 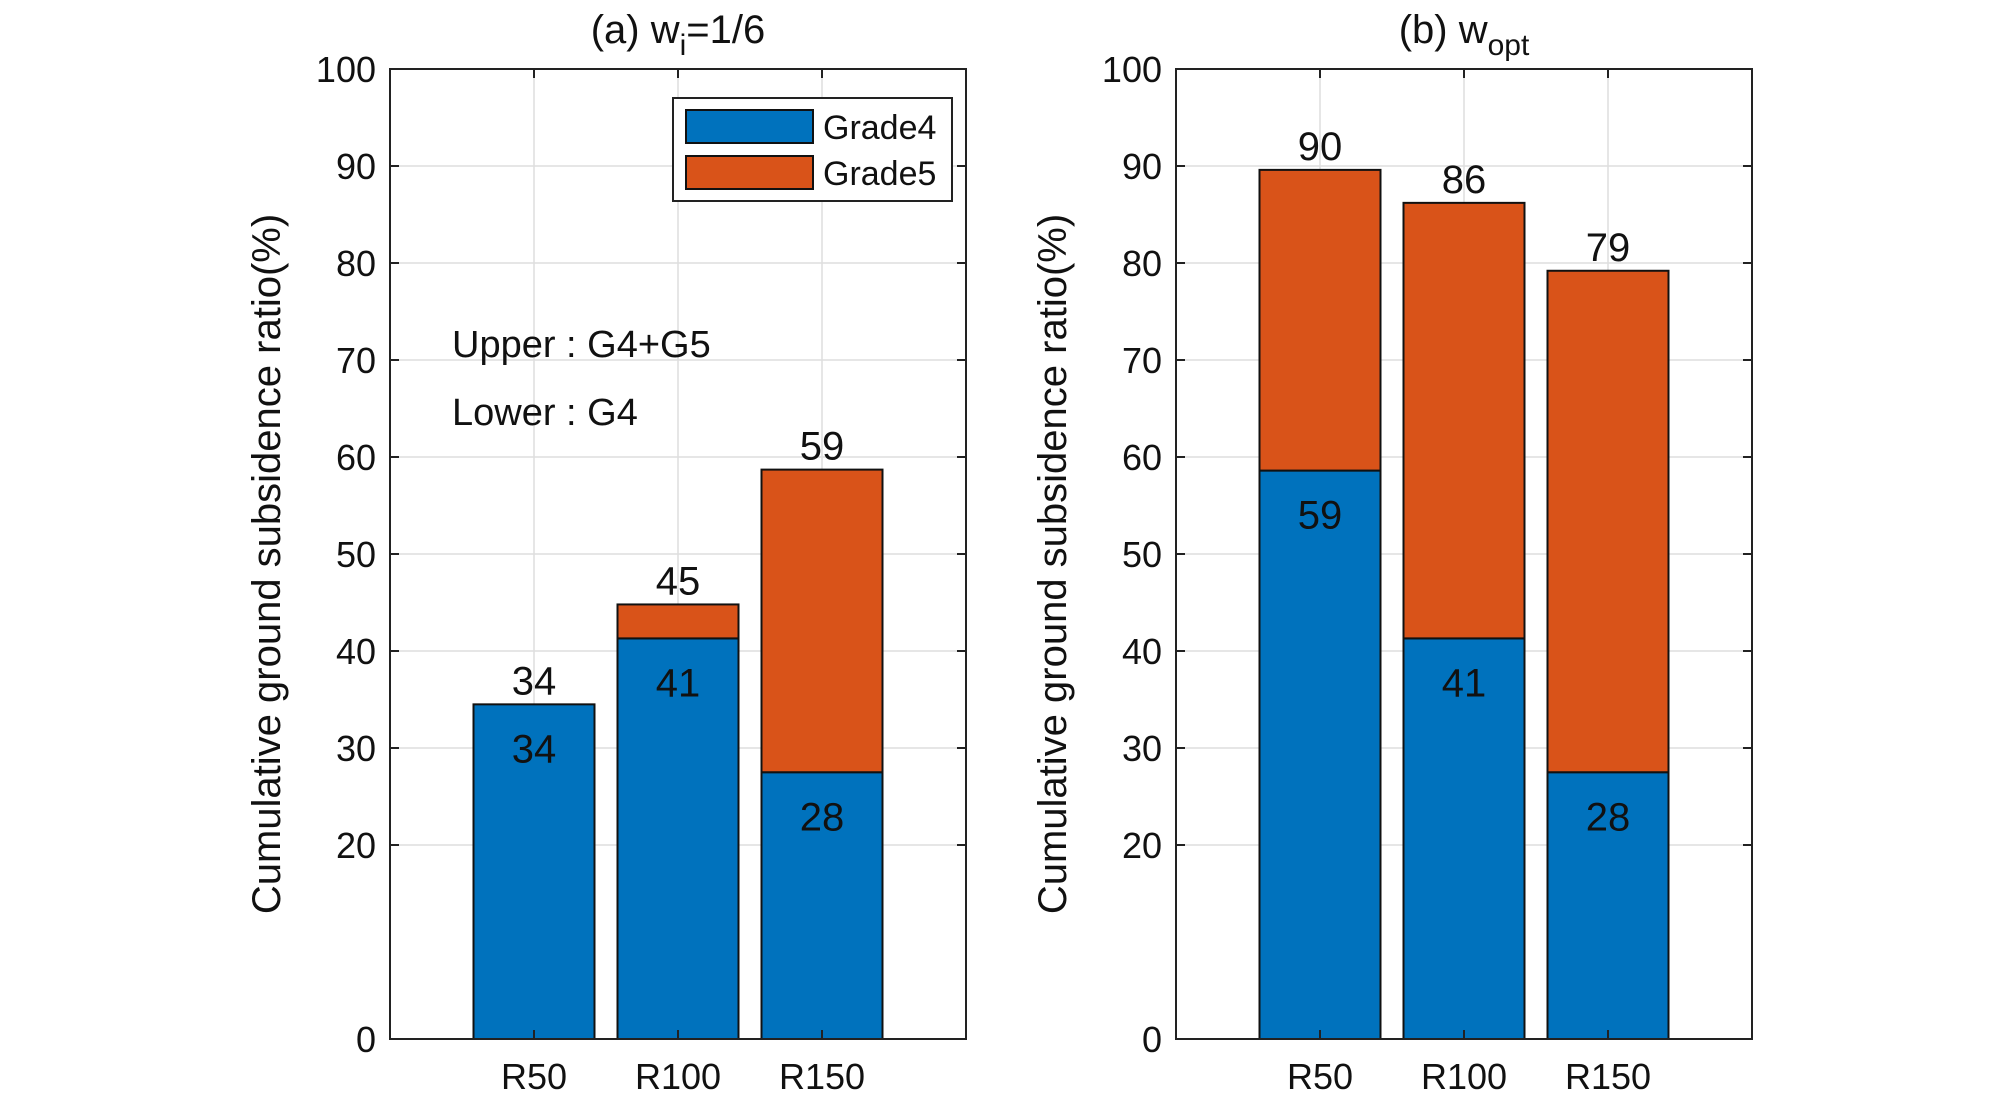 I want to click on chart-title: (a) wi=1/6, so click(x=678, y=35).